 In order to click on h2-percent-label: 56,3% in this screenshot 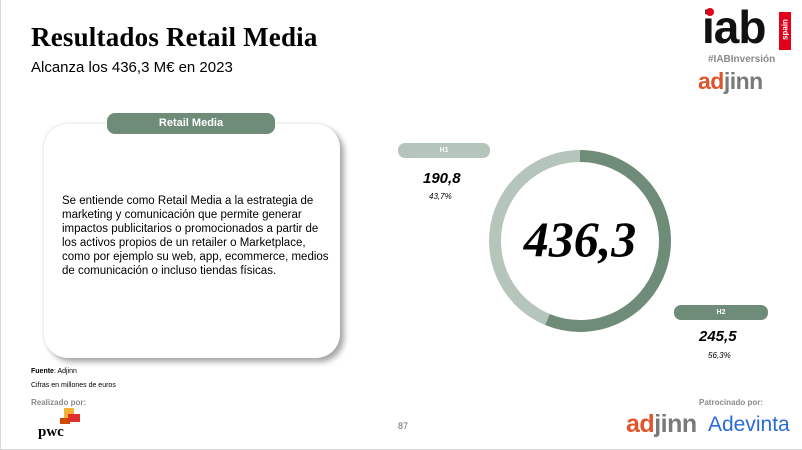, I will do `click(719, 355)`.